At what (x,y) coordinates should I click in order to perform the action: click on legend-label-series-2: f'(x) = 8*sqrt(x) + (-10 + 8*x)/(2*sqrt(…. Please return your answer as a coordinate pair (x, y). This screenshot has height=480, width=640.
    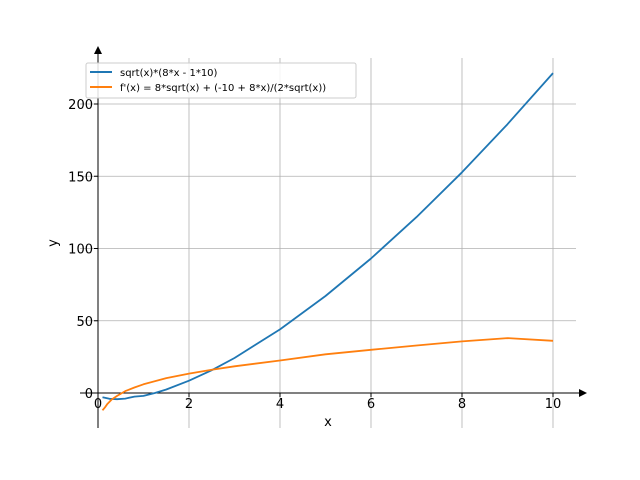
    Looking at the image, I should click on (223, 88).